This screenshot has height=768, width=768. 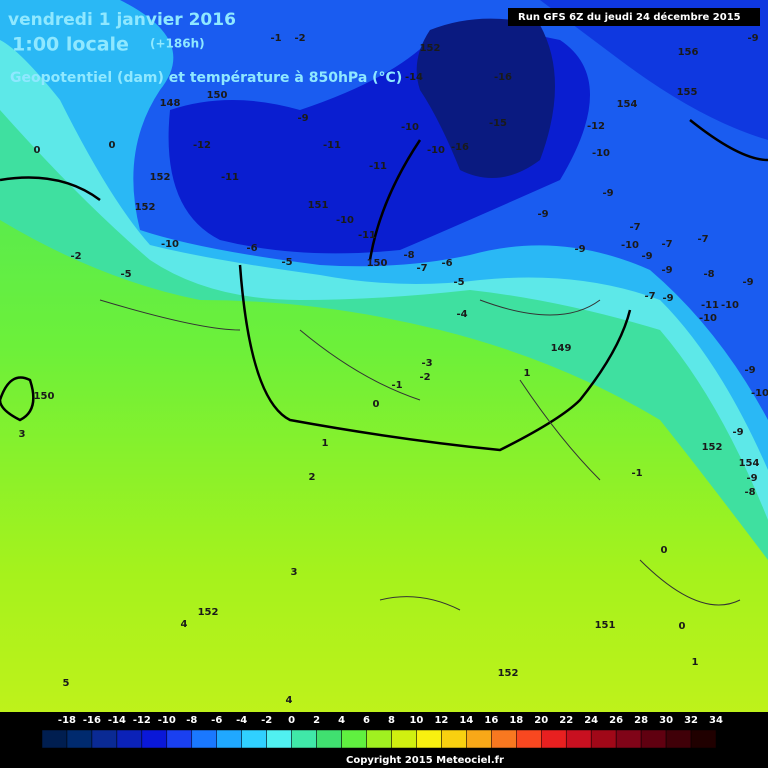 What do you see at coordinates (177, 44) in the screenshot?
I see `title-lead: (+186h)` at bounding box center [177, 44].